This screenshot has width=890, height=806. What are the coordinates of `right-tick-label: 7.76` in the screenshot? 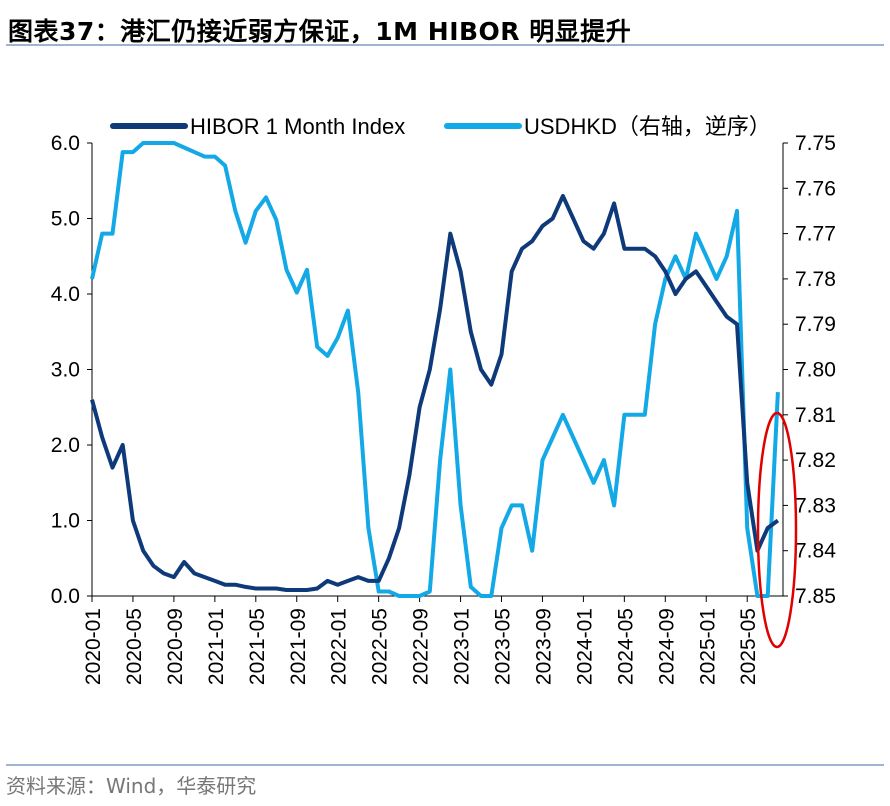 It's located at (815, 188).